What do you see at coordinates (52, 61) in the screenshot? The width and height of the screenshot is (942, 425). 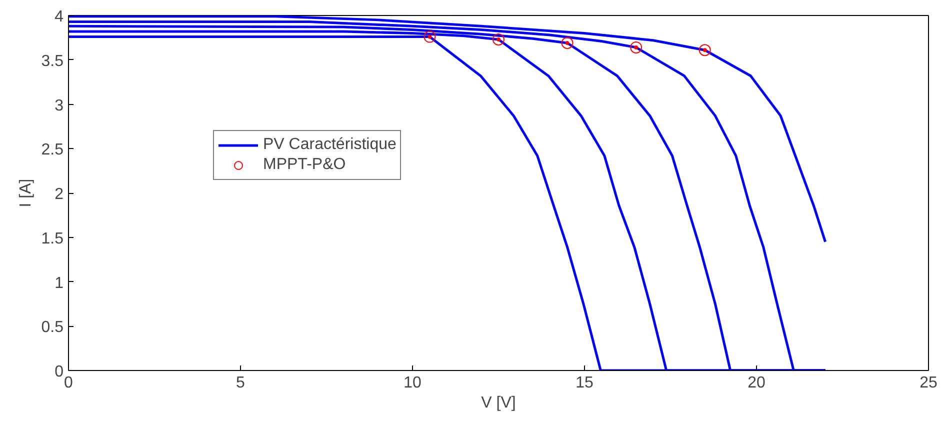 I see `y-tick-label: 3.5` at bounding box center [52, 61].